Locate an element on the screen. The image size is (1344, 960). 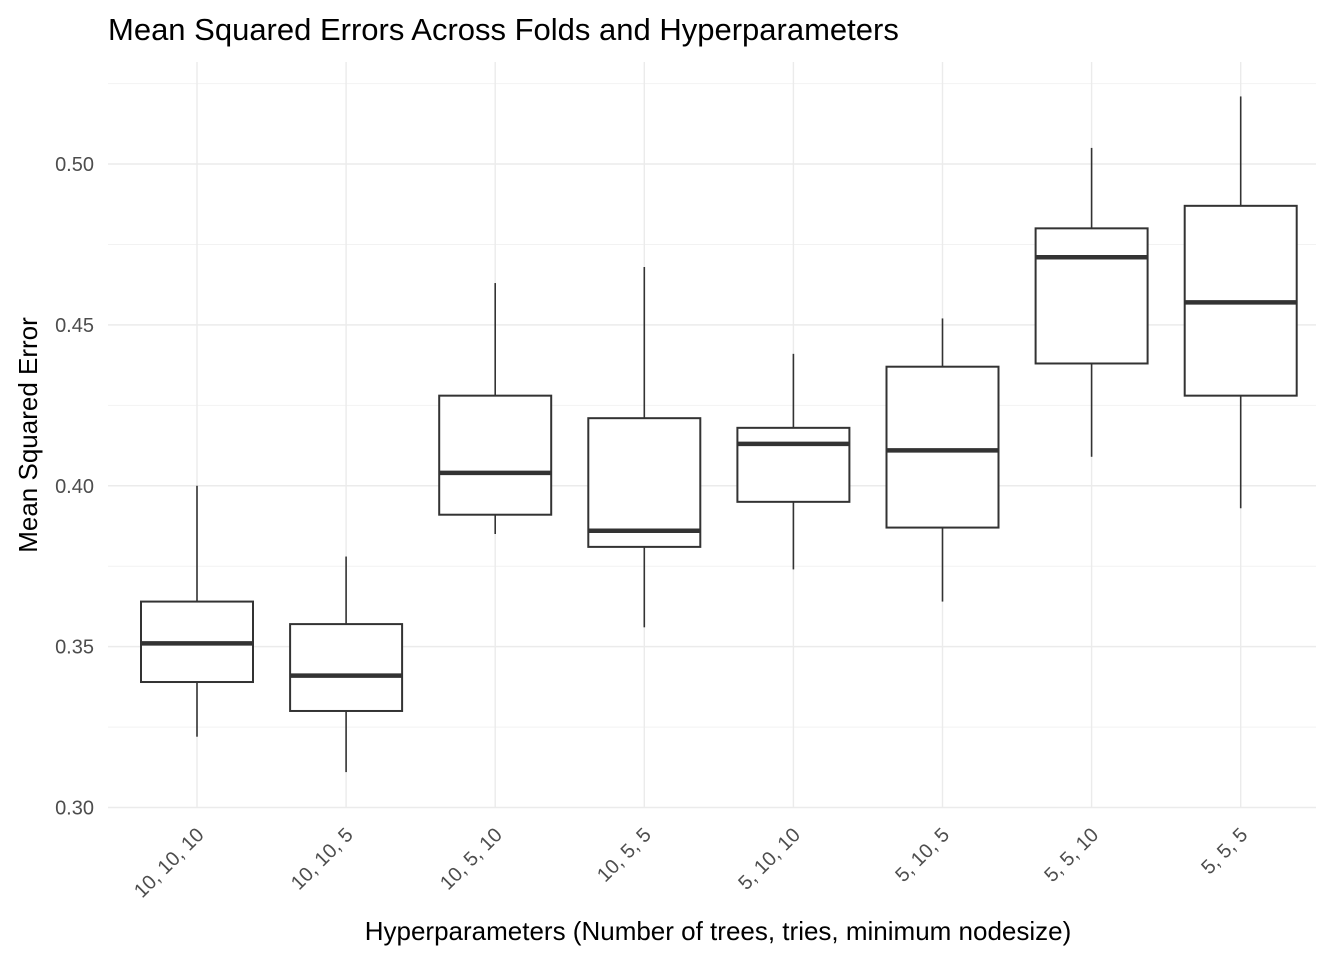
y-tick-label: 0.35 is located at coordinates (74, 648).